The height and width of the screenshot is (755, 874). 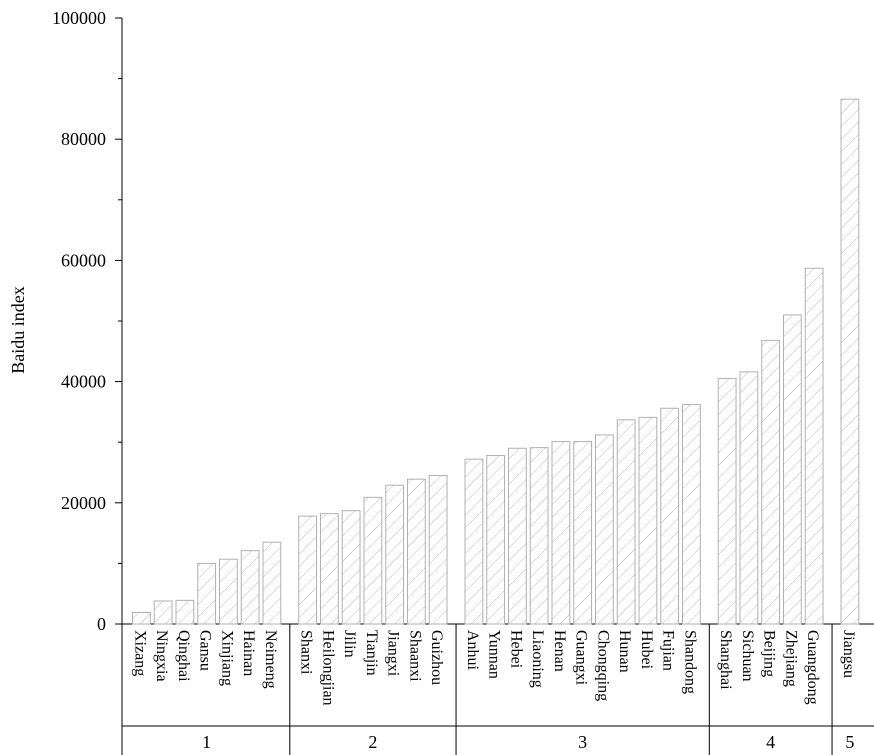 I want to click on x-tick-label: Yunnan, so click(x=494, y=654).